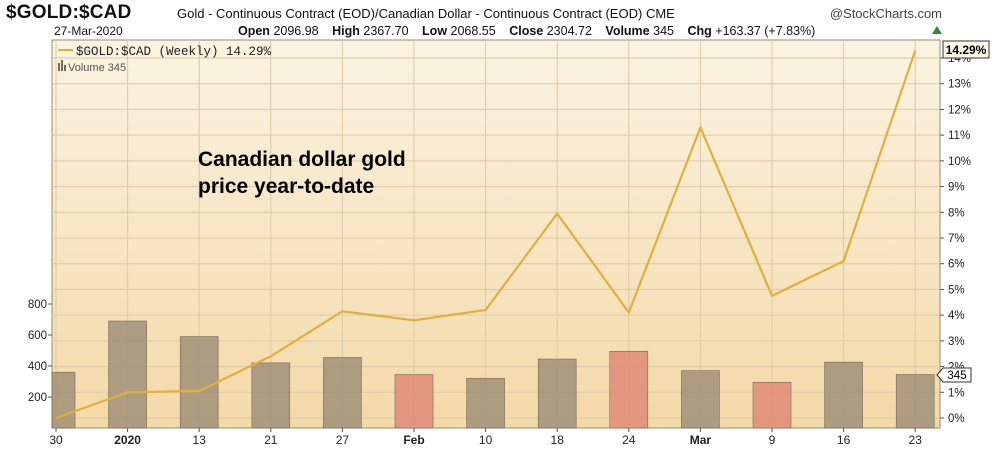  Describe the element at coordinates (302, 159) in the screenshot. I see `annotation-line-1: Canadian dollar gold` at that location.